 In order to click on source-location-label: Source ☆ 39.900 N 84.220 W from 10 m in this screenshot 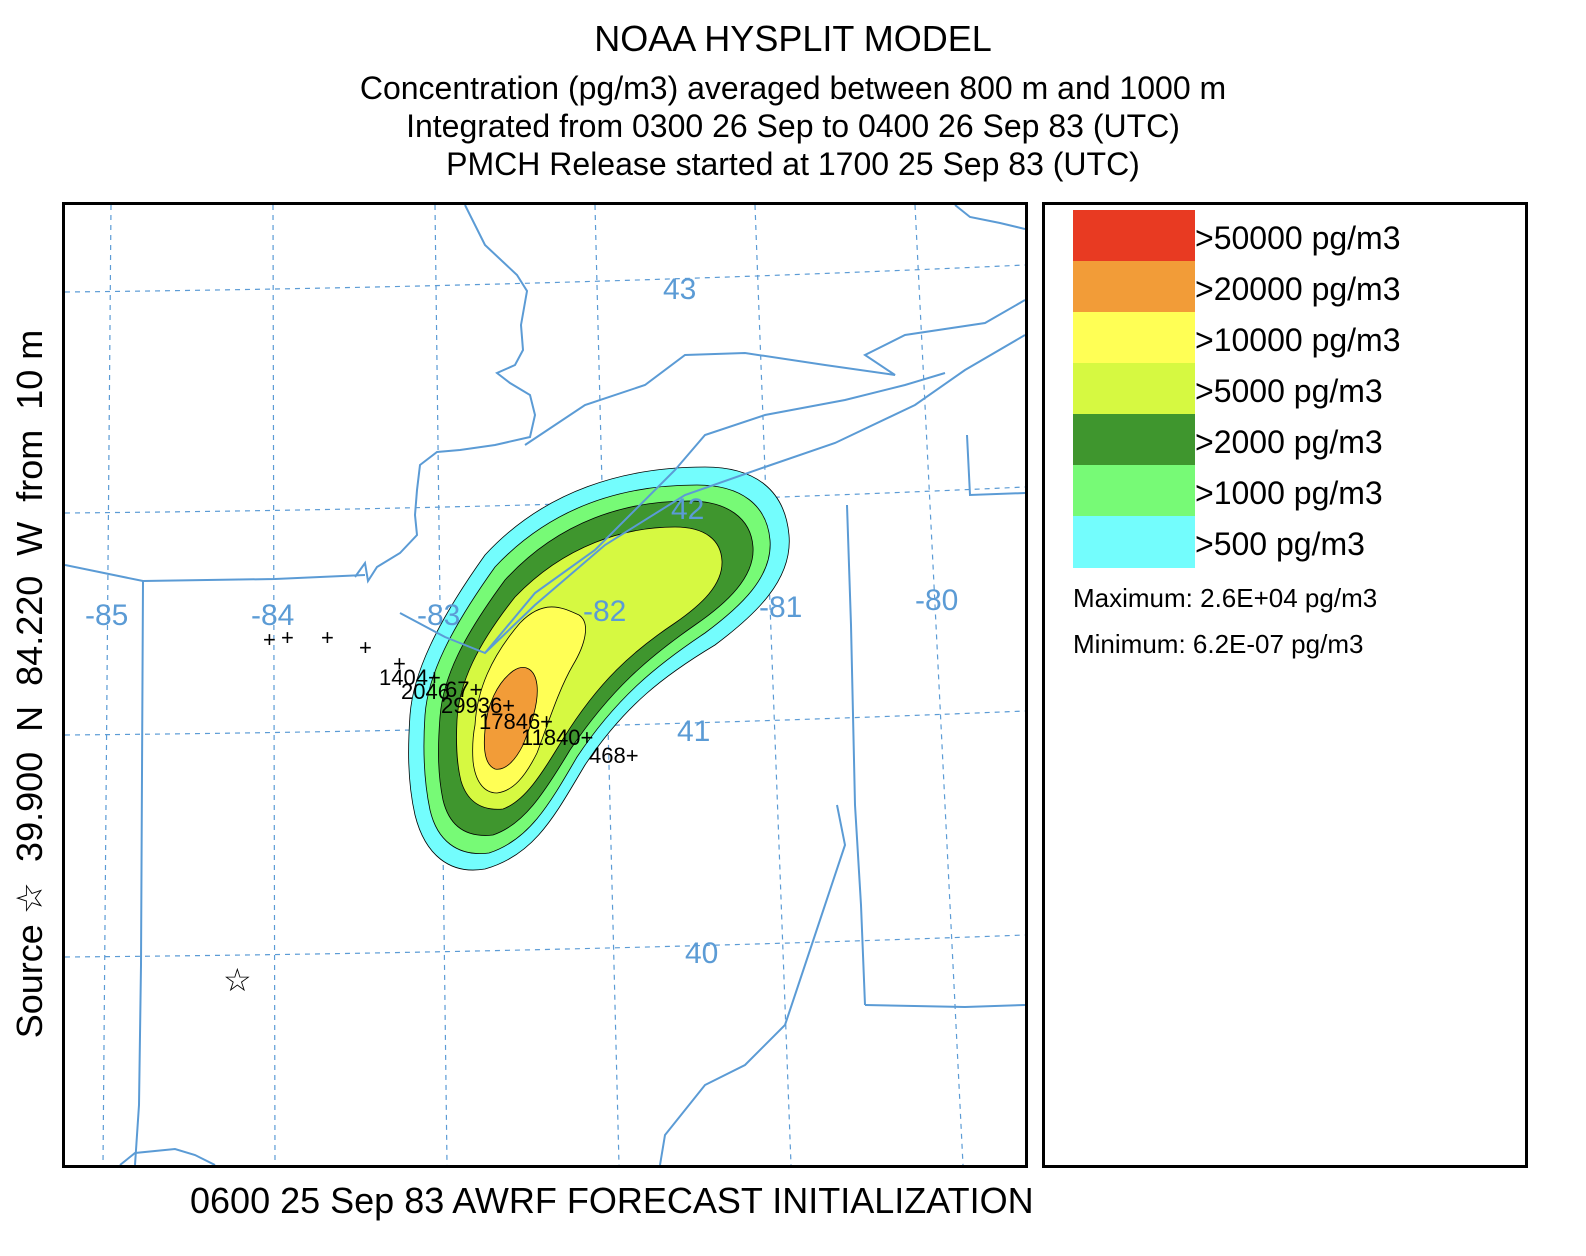, I will do `click(29, 684)`.